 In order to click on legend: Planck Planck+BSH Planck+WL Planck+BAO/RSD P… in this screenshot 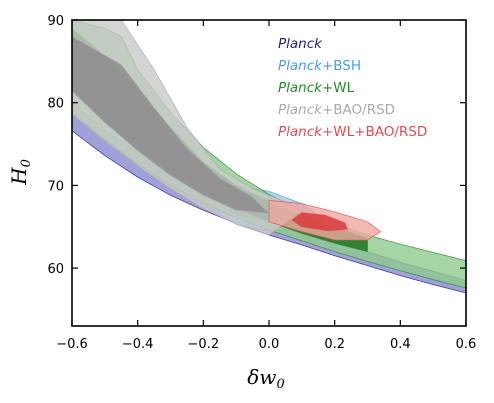, I will do `click(352, 88)`.